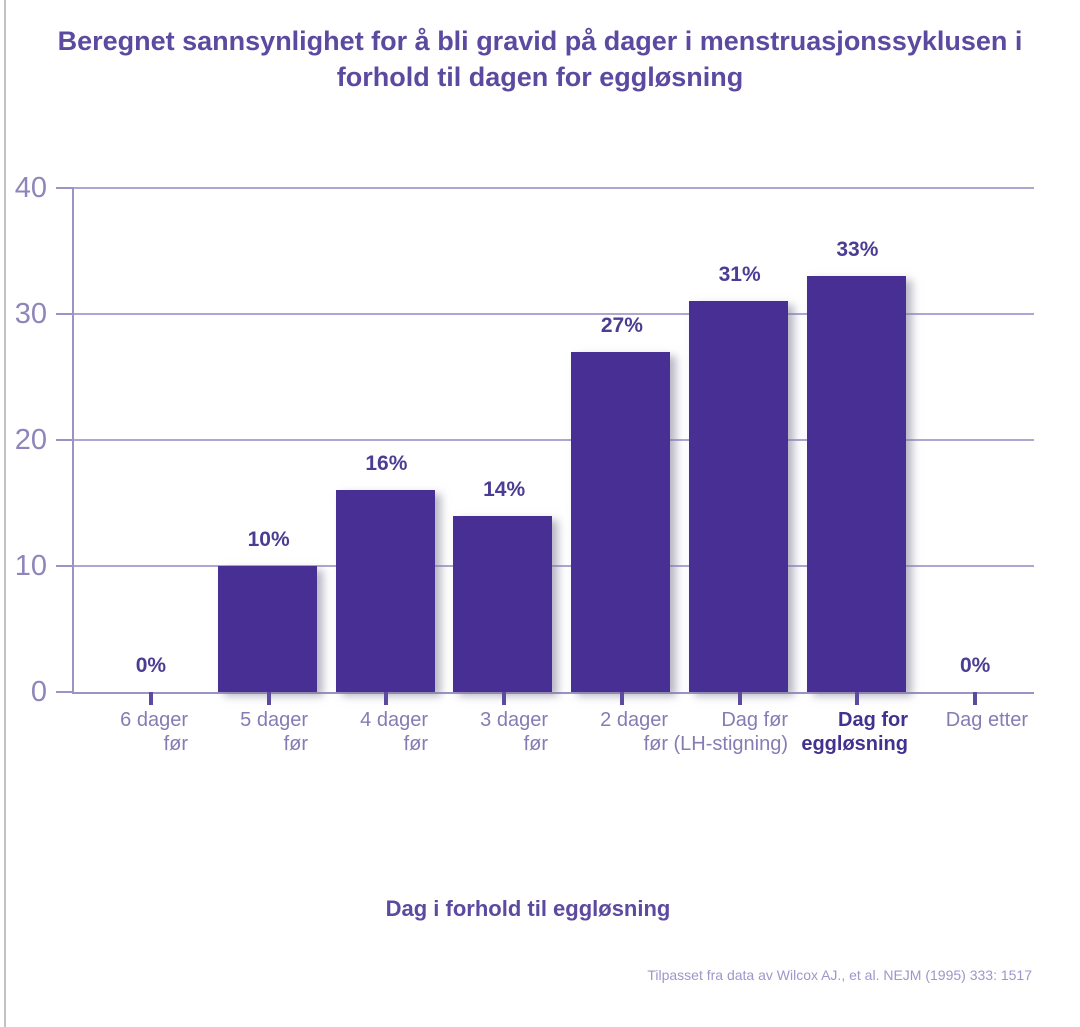  I want to click on category-label-line: Dag etter, so click(986, 720).